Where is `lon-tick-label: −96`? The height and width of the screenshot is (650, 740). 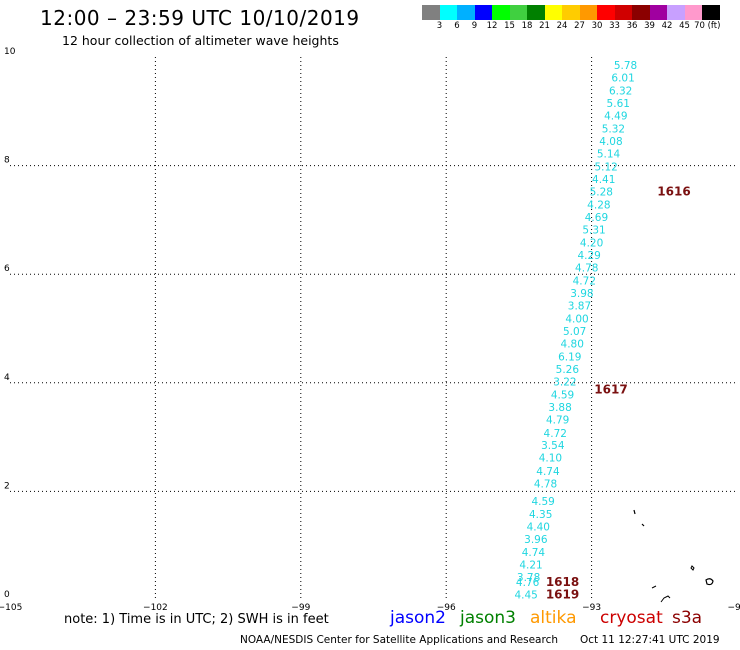 lon-tick-label: −96 is located at coordinates (446, 608).